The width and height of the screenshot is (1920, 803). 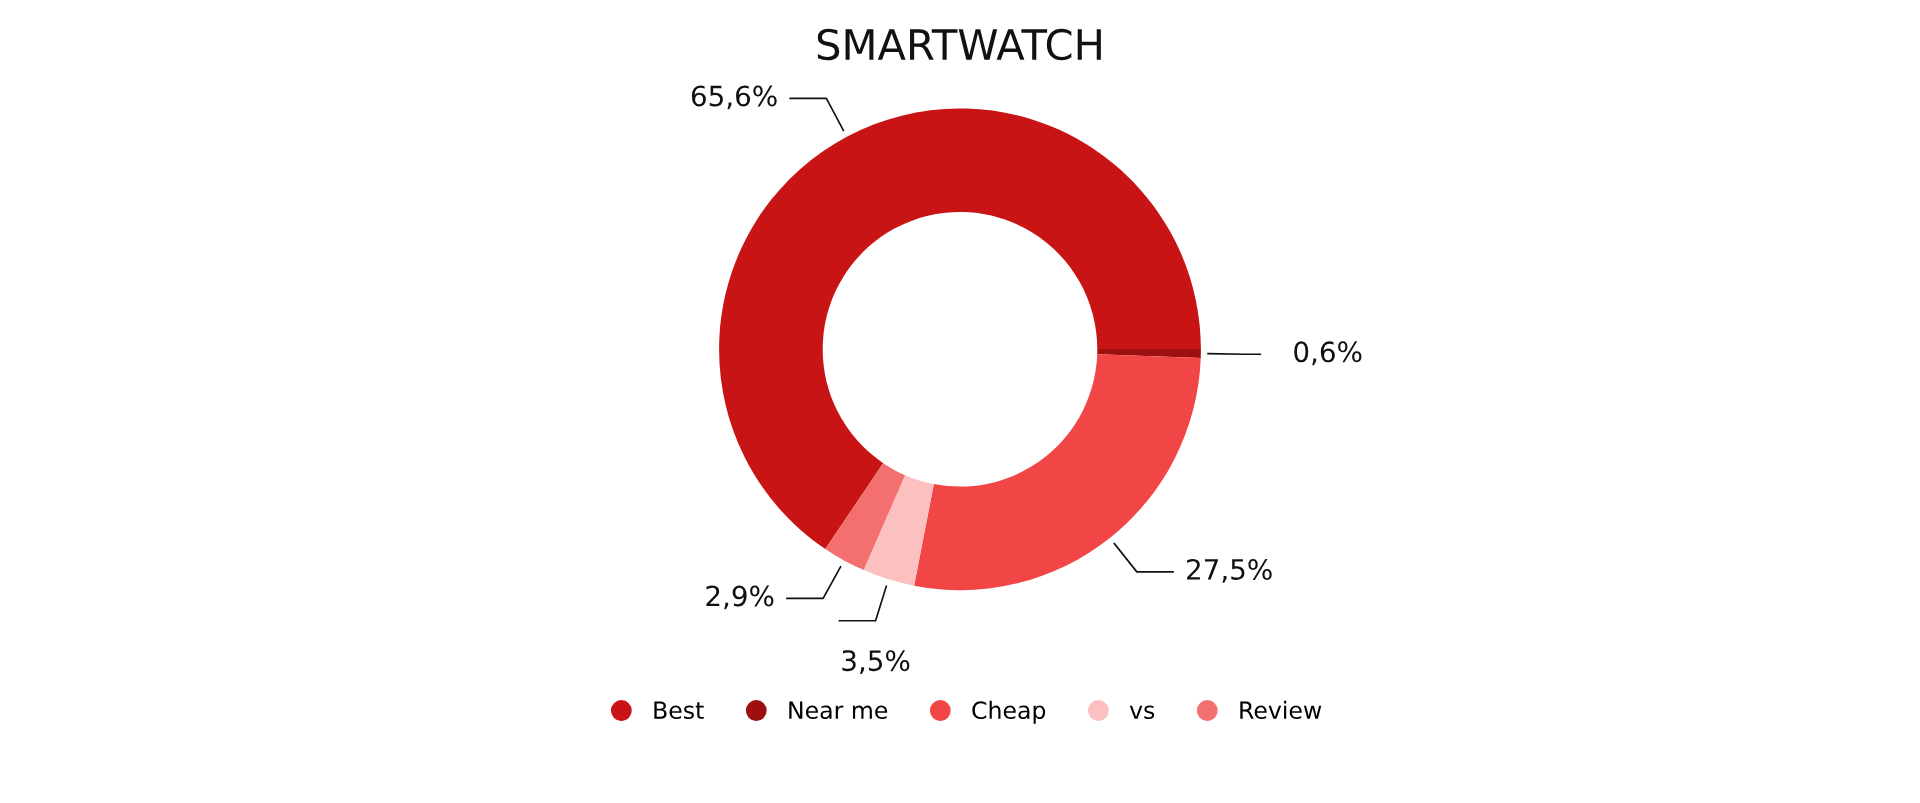 I want to click on legend-label: Best, so click(x=679, y=710).